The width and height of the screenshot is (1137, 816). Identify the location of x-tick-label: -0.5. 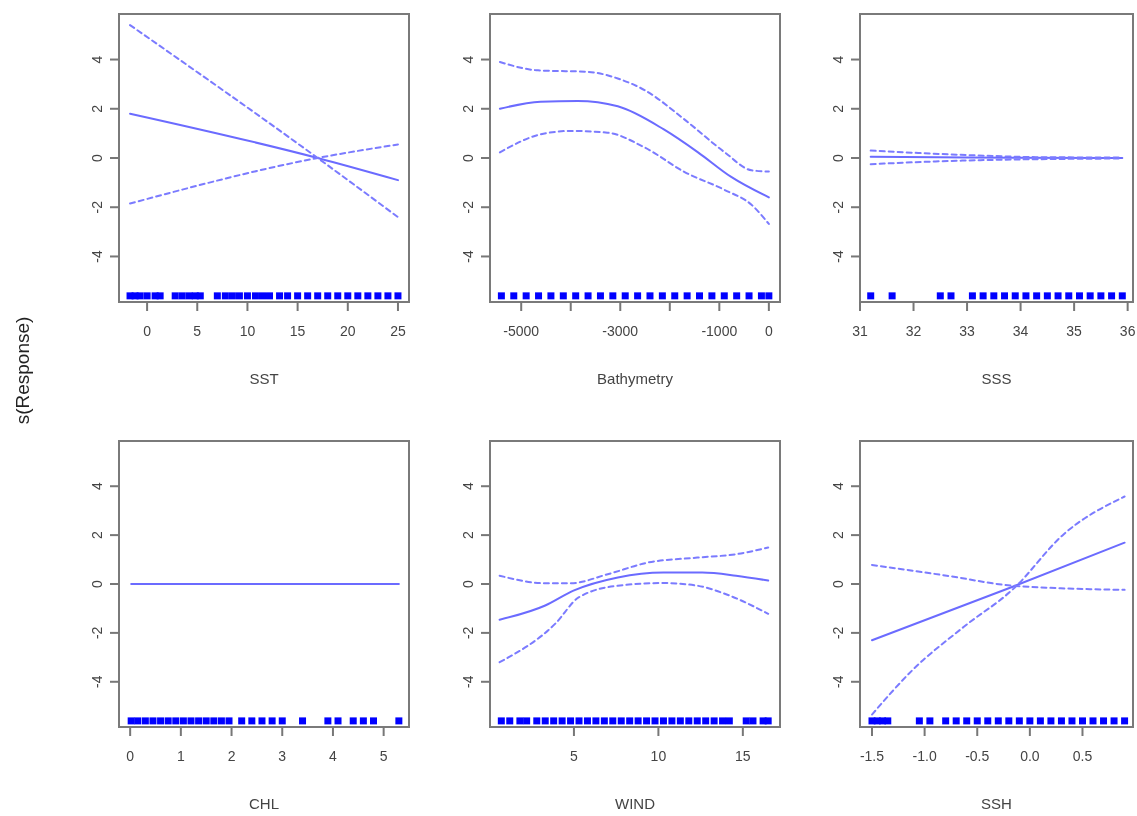
(977, 756).